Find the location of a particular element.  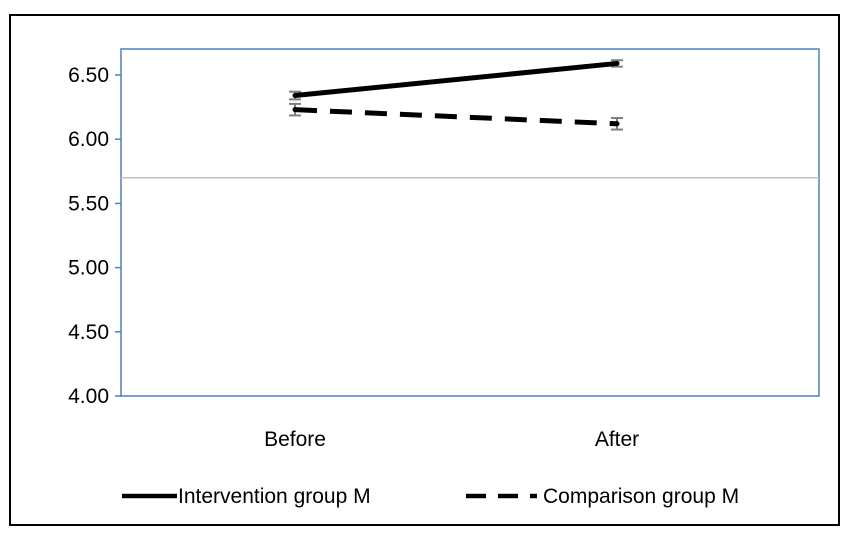

x-tick-label: After is located at coordinates (617, 439).